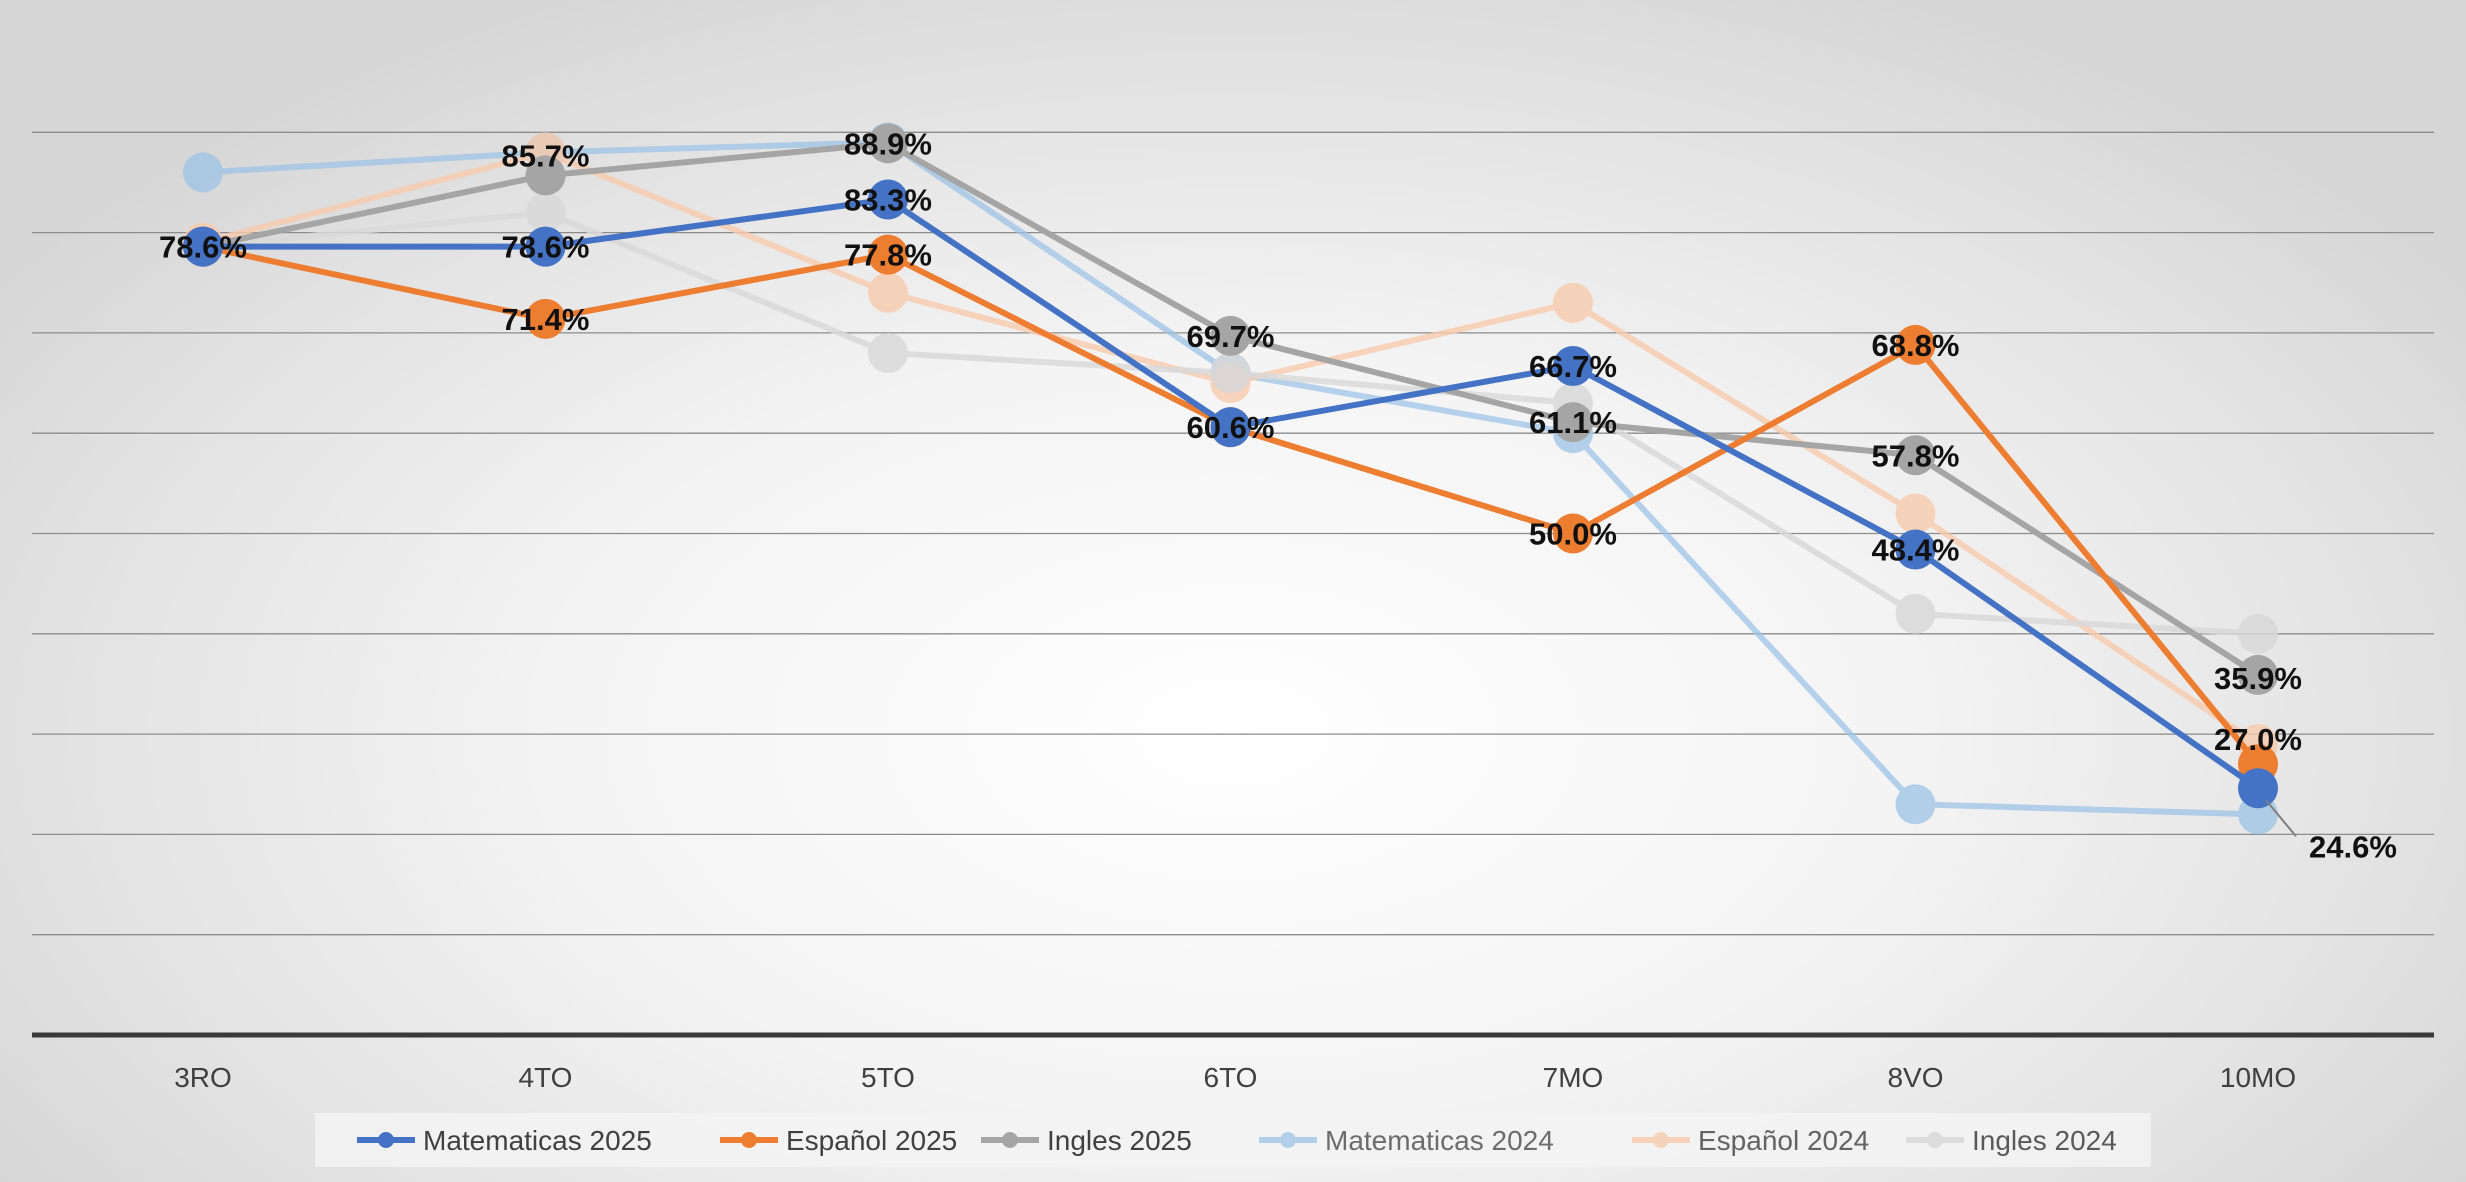  I want to click on legend-item-espanol-2025: Español 2025, so click(838, 1140).